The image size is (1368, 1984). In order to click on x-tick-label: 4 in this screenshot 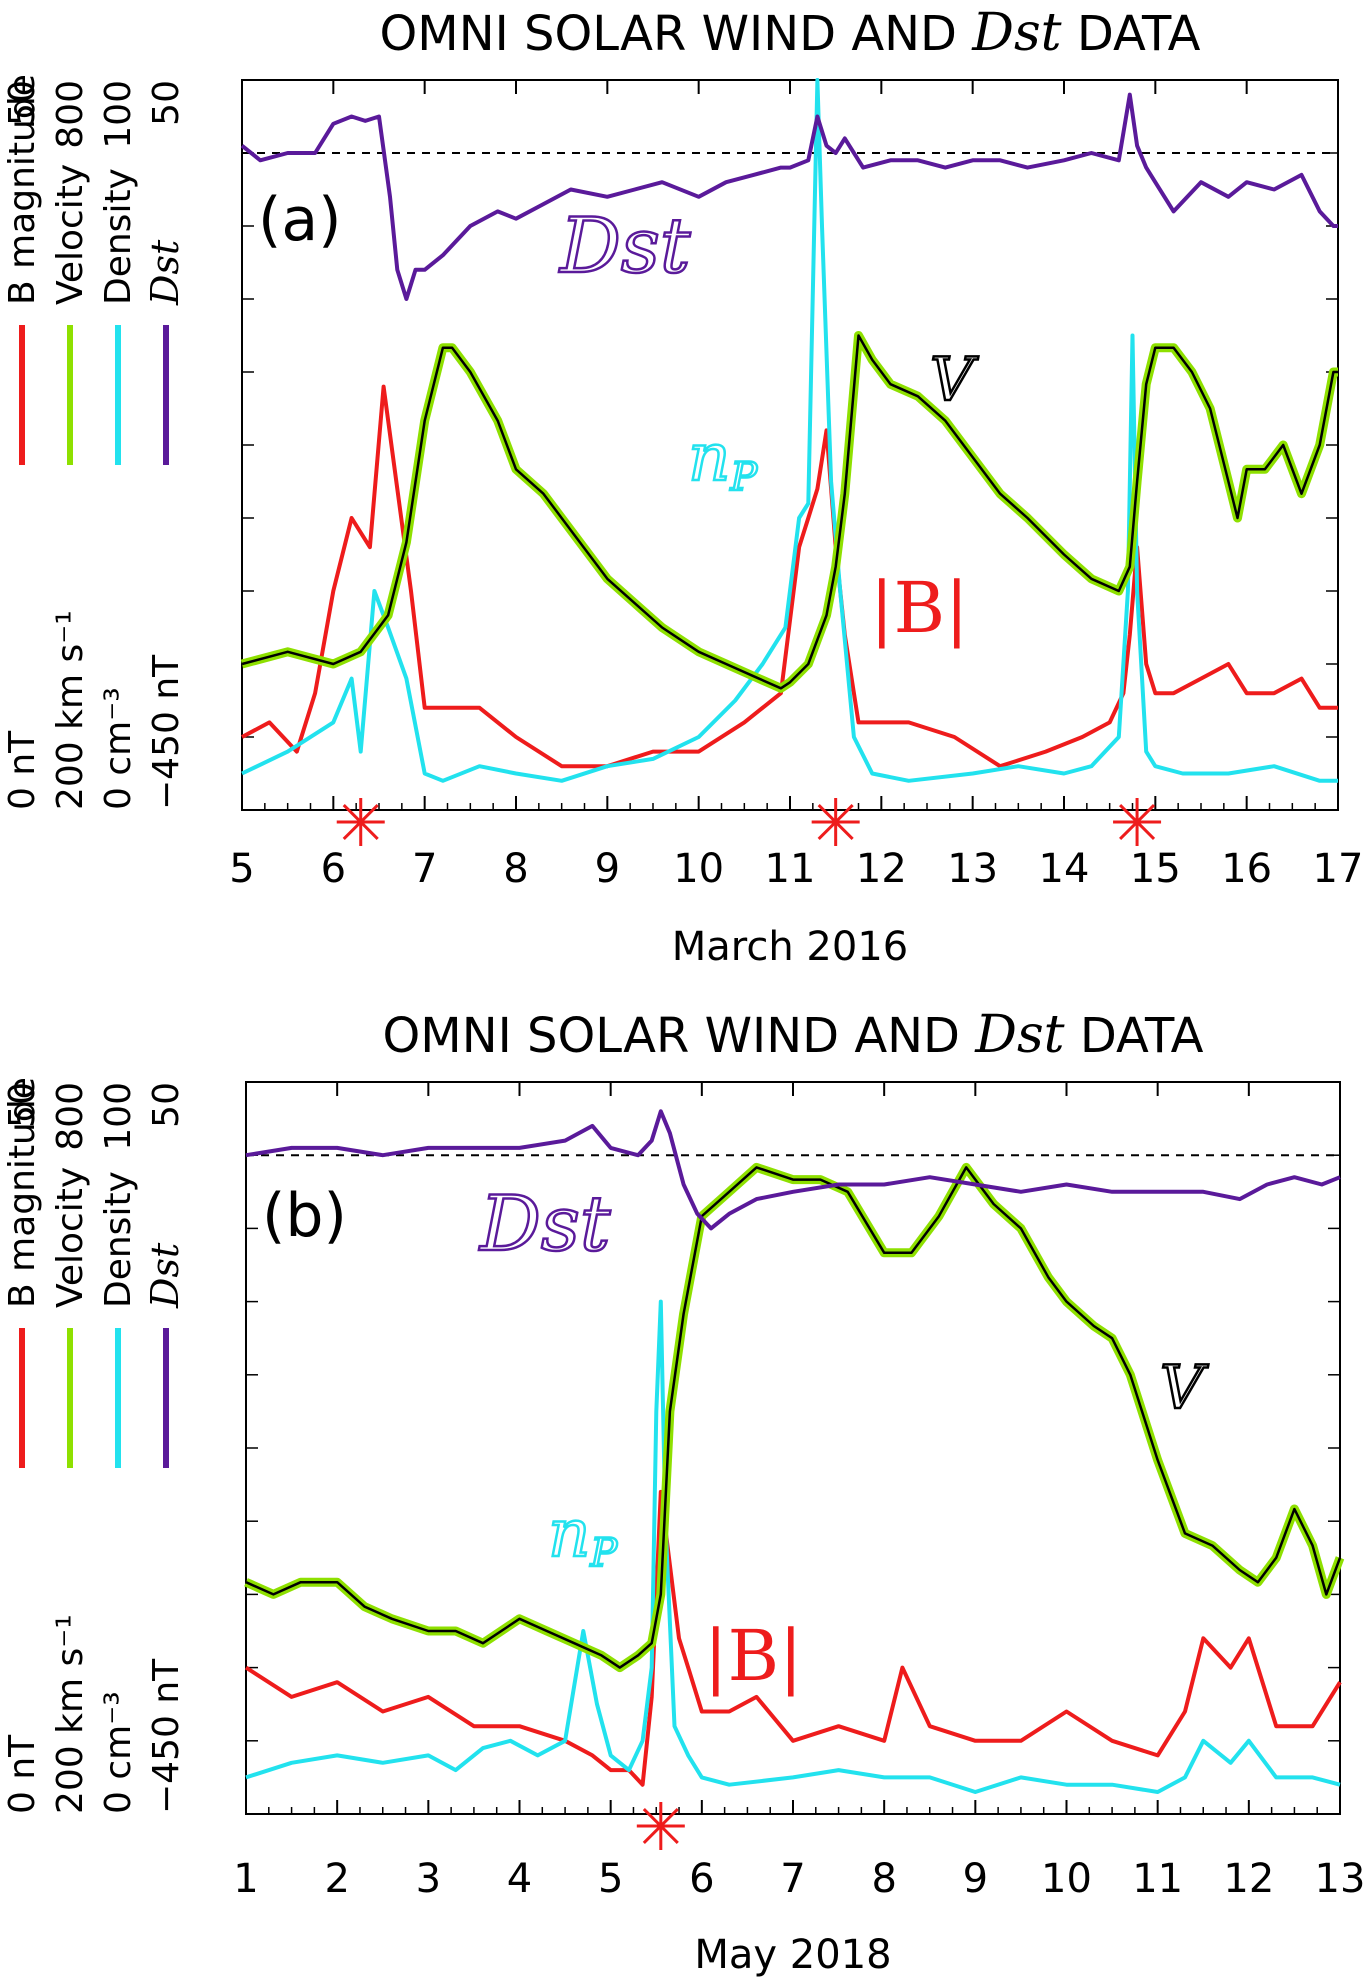, I will do `click(519, 1879)`.